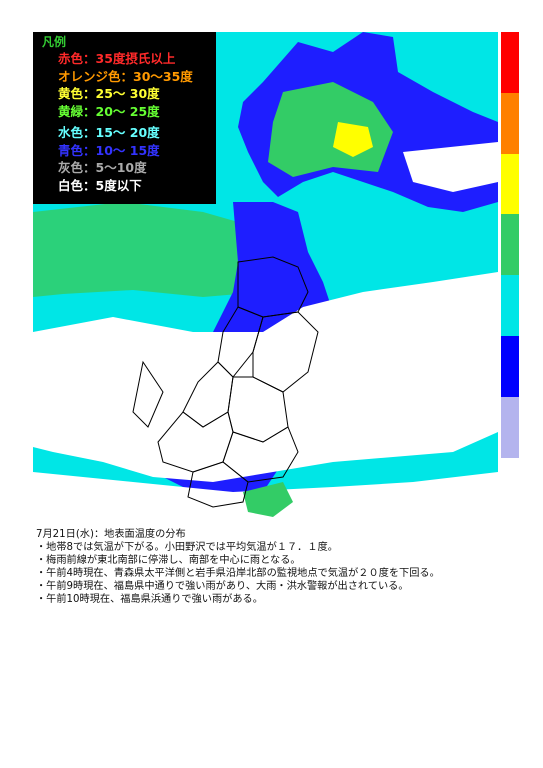 The height and width of the screenshot is (768, 543). Describe the element at coordinates (168, 560) in the screenshot. I see `caption-note: ・梅雨前線が東北南部に停滞し、南部を中心に雨となる。` at that location.